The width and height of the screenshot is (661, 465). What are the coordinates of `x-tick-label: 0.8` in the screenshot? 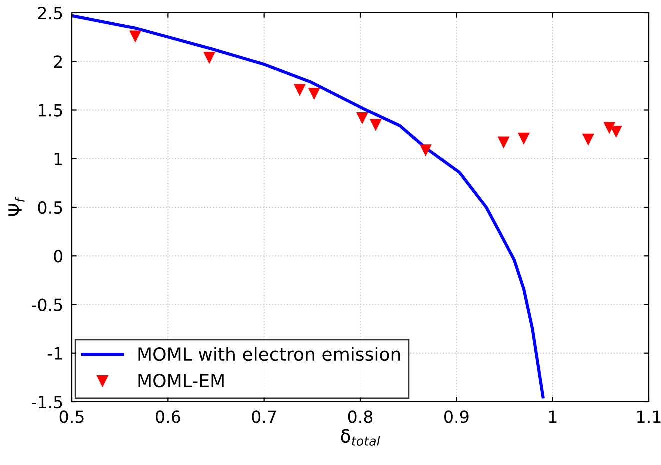 It's located at (360, 417).